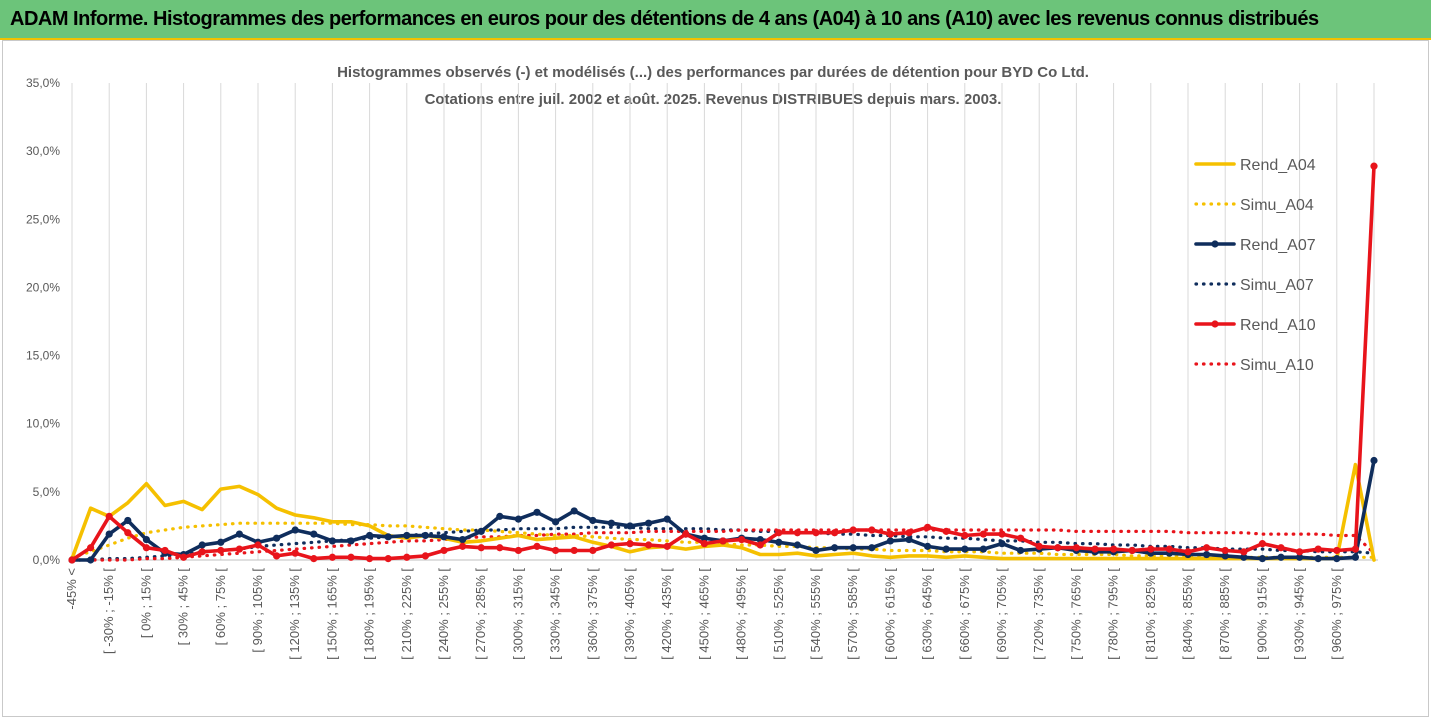 This screenshot has height=719, width=1431. What do you see at coordinates (43, 424) in the screenshot?
I see `y-tick-label: 10,0%` at bounding box center [43, 424].